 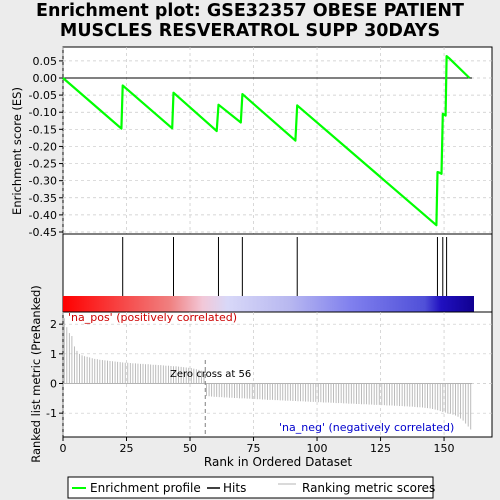 What do you see at coordinates (53, 354) in the screenshot?
I see `rk-ytick-label: 1` at bounding box center [53, 354].